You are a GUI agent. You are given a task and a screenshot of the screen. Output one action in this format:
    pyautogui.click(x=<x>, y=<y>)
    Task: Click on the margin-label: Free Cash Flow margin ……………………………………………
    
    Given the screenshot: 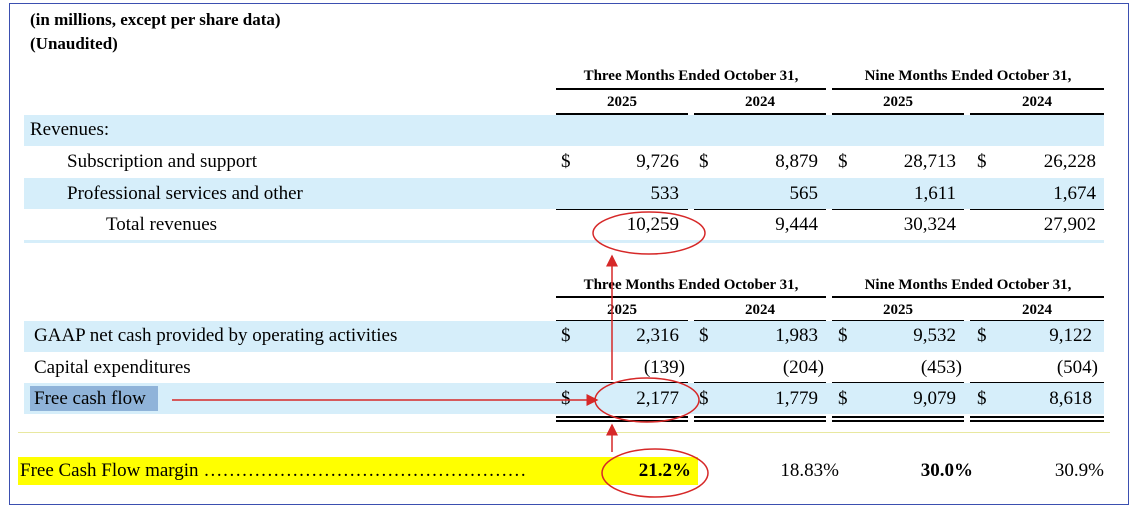 What is the action you would take?
    pyautogui.click(x=273, y=471)
    